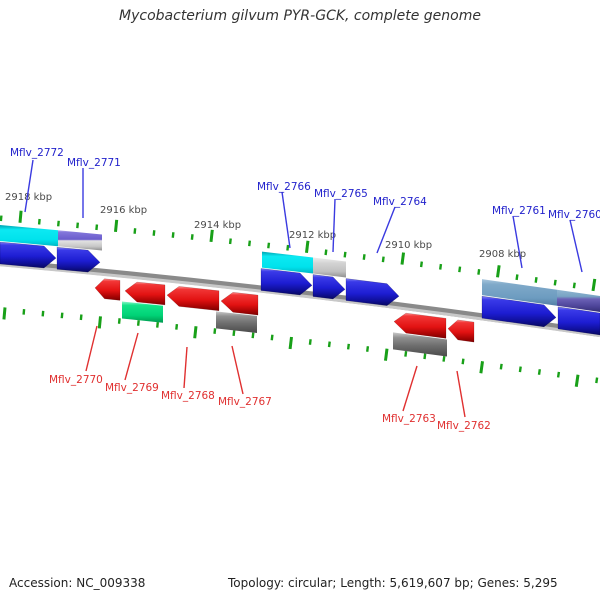 Image resolution: width=600 pixels, height=600 pixels. What do you see at coordinates (132, 388) in the screenshot?
I see `gene-label-Mflv_2769: Mflv_2769` at bounding box center [132, 388].